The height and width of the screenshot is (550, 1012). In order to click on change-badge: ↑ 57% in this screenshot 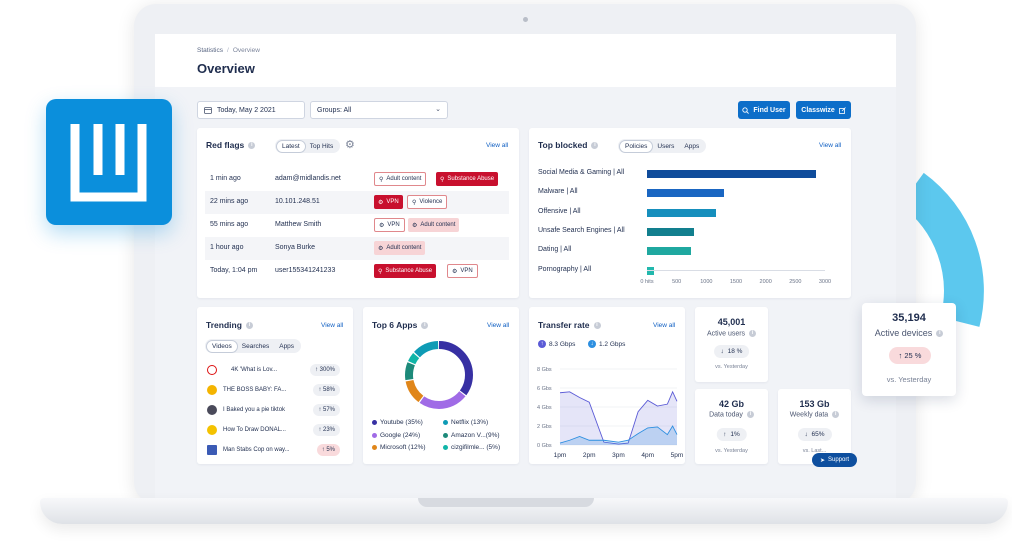, I will do `click(326, 410)`.